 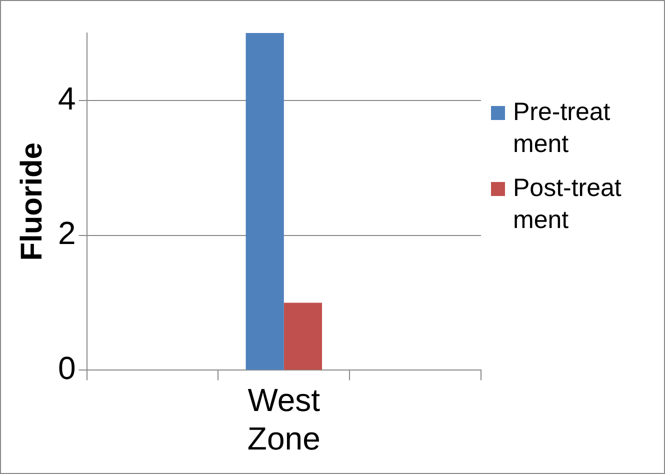 I want to click on legend-label: Pre-treatment, so click(x=562, y=128).